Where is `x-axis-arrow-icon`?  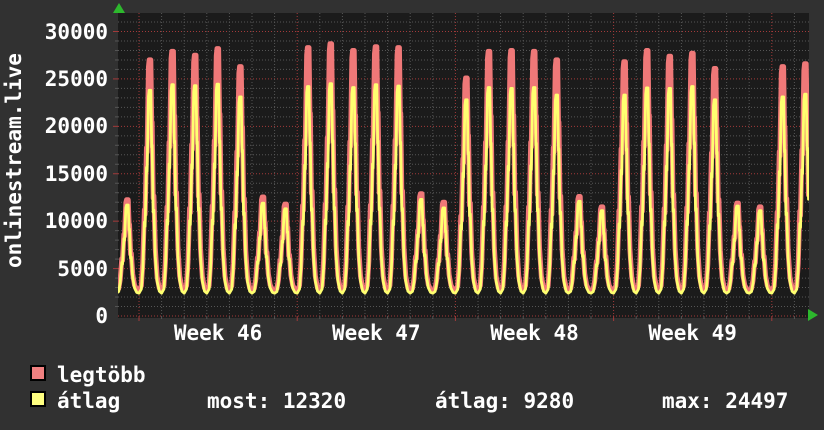
x-axis-arrow-icon is located at coordinates (813, 315).